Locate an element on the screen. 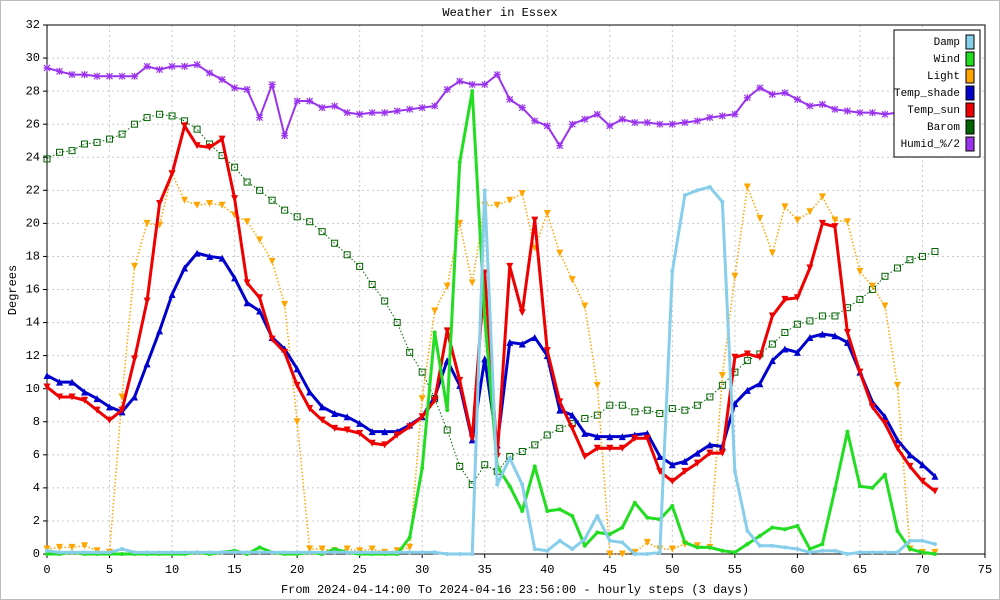  x-tick-label: 55 is located at coordinates (735, 570).